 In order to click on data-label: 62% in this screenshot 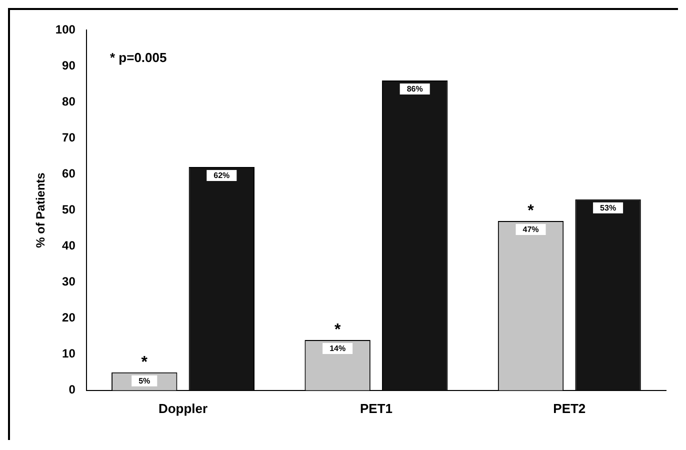, I will do `click(222, 175)`.